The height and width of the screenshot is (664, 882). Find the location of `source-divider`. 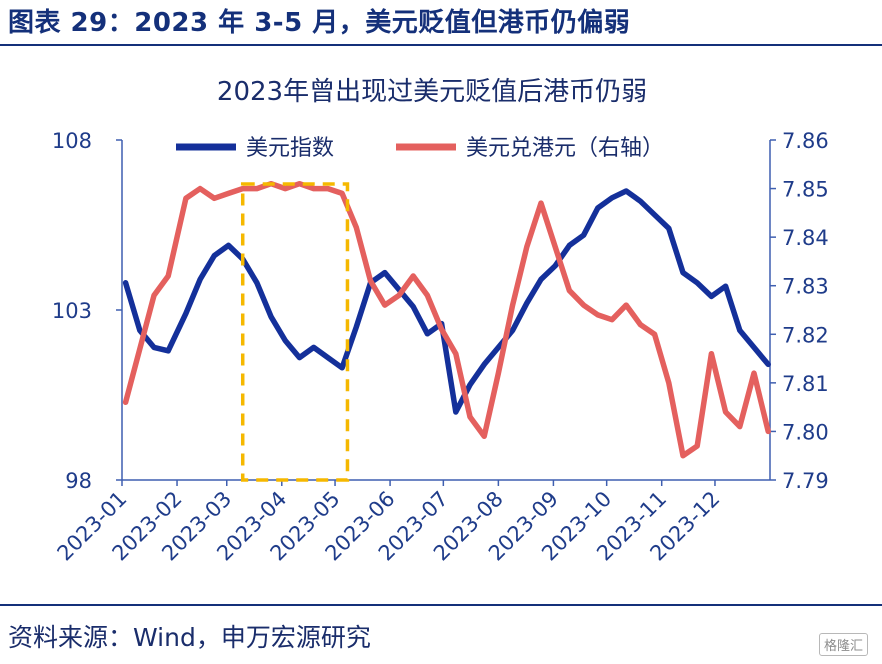

source-divider is located at coordinates (441, 605).